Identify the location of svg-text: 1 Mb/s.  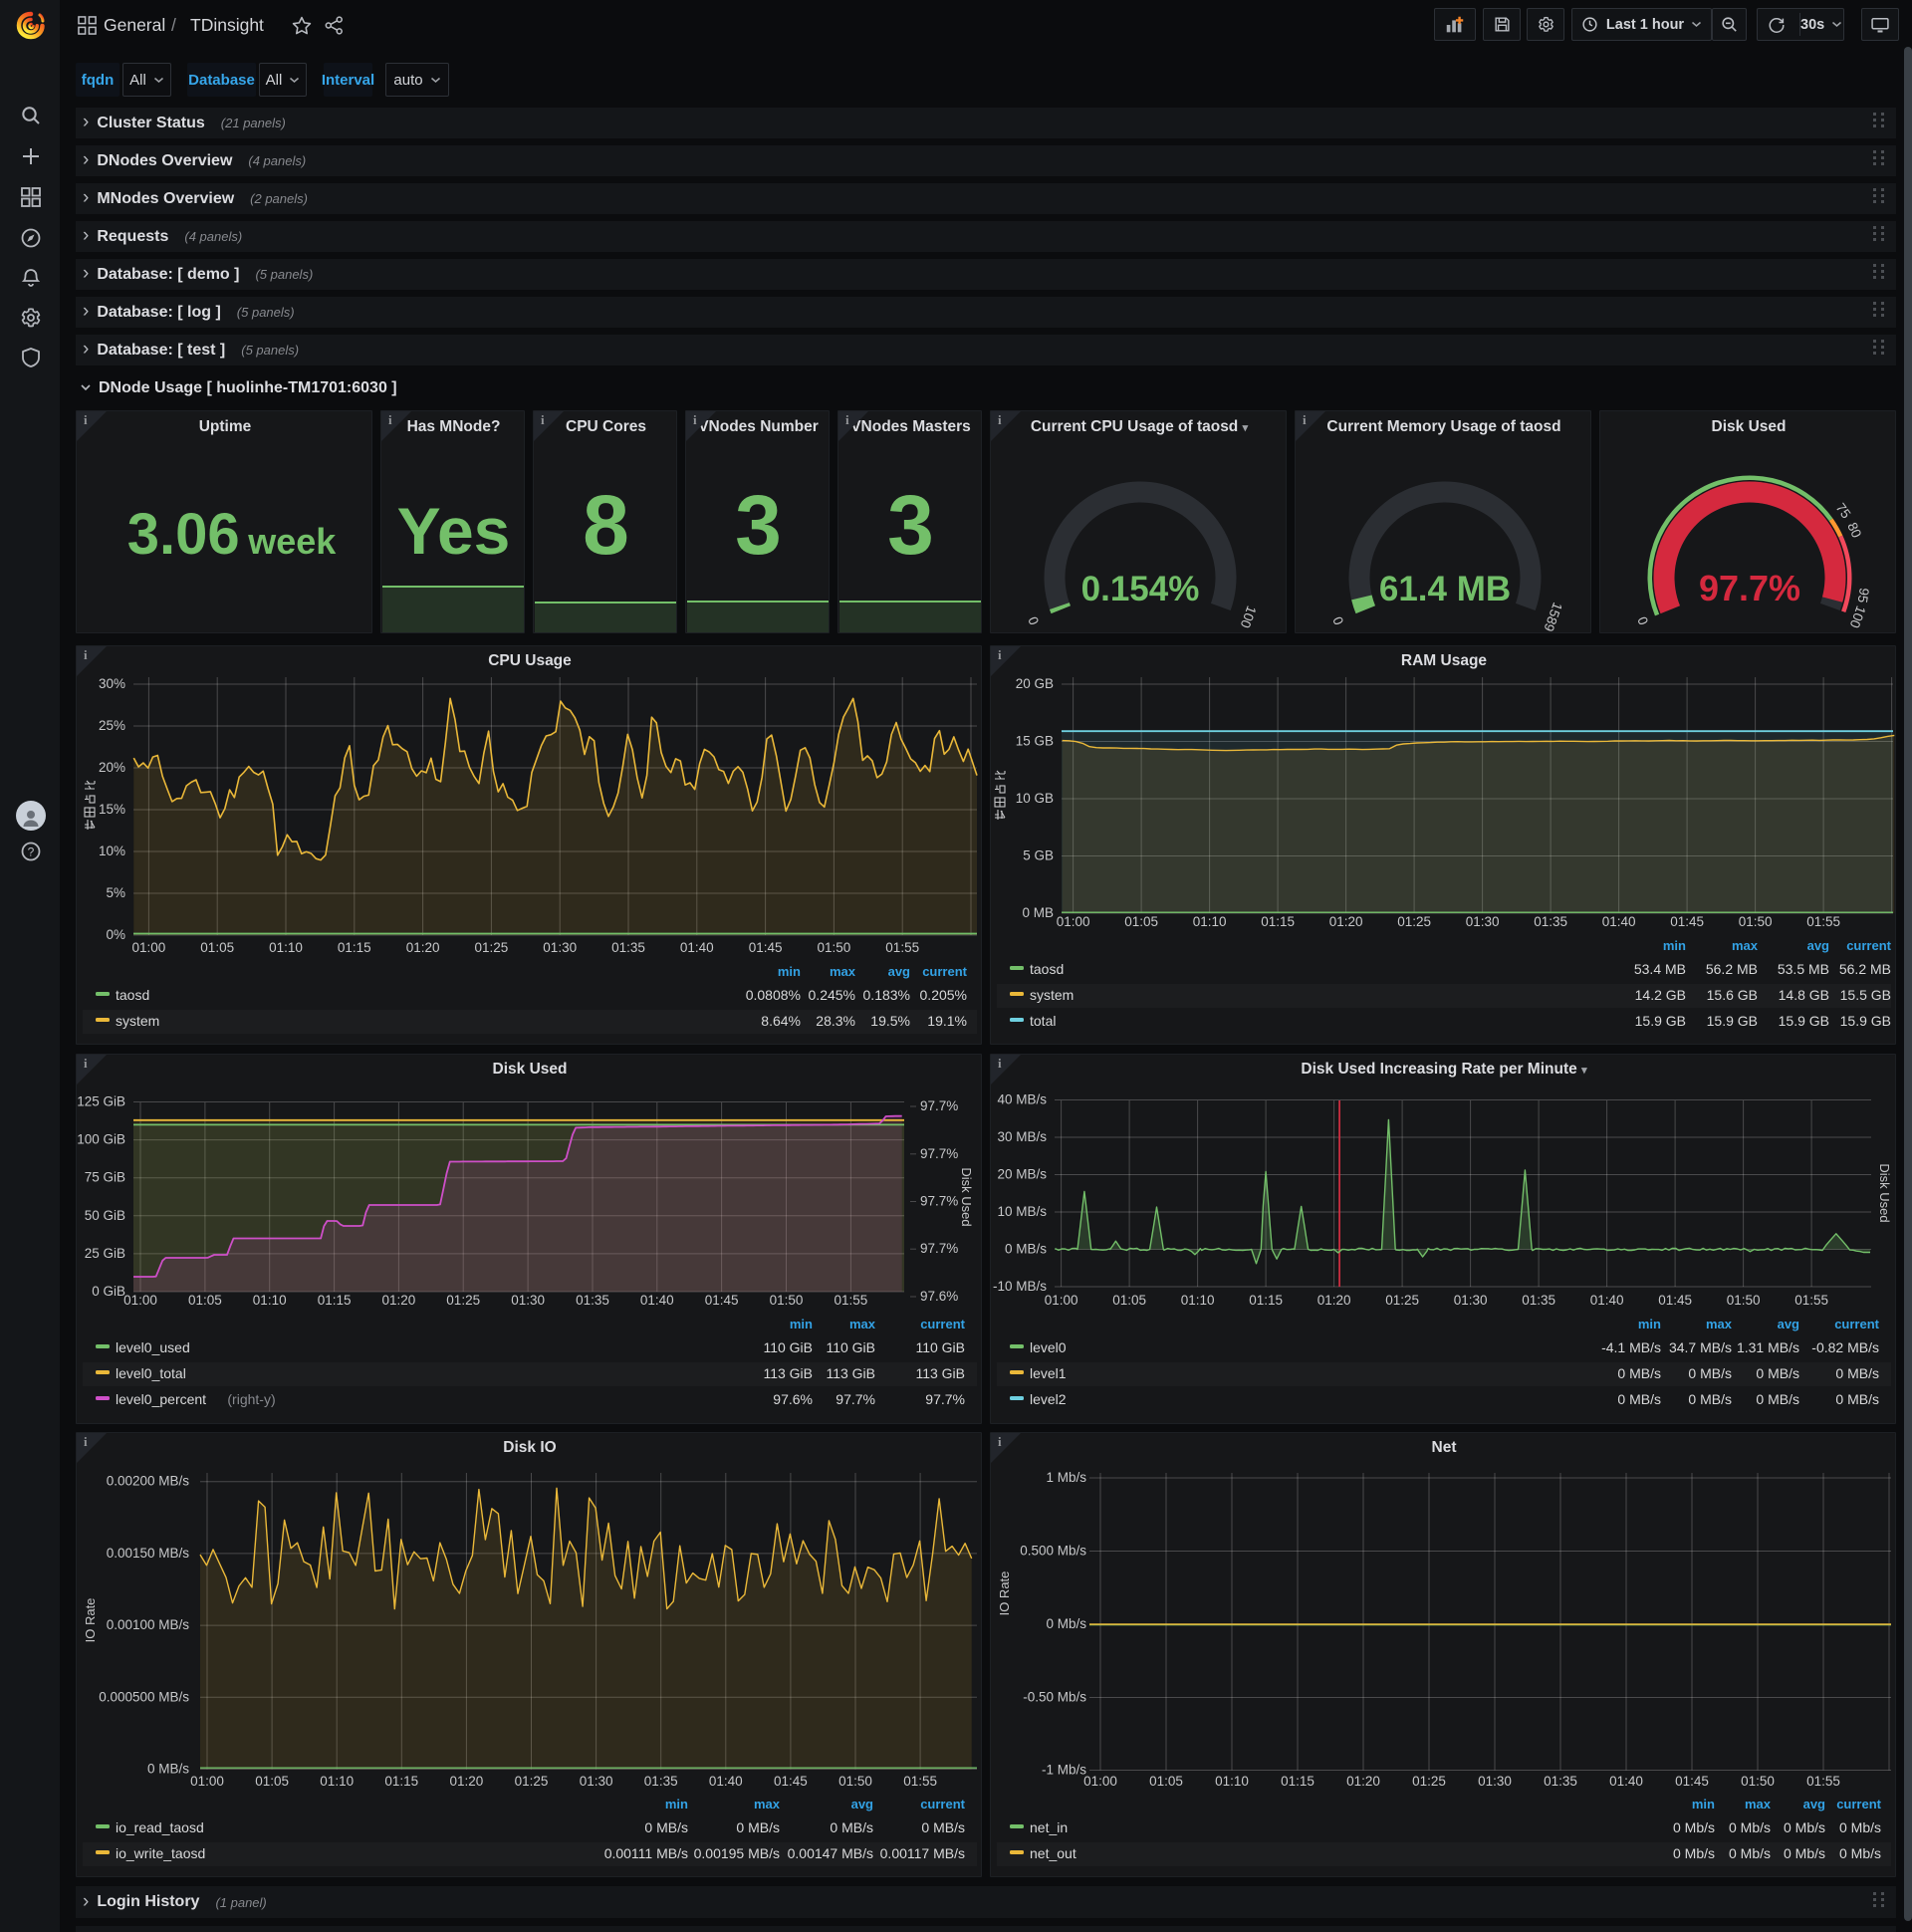
(1066, 1478).